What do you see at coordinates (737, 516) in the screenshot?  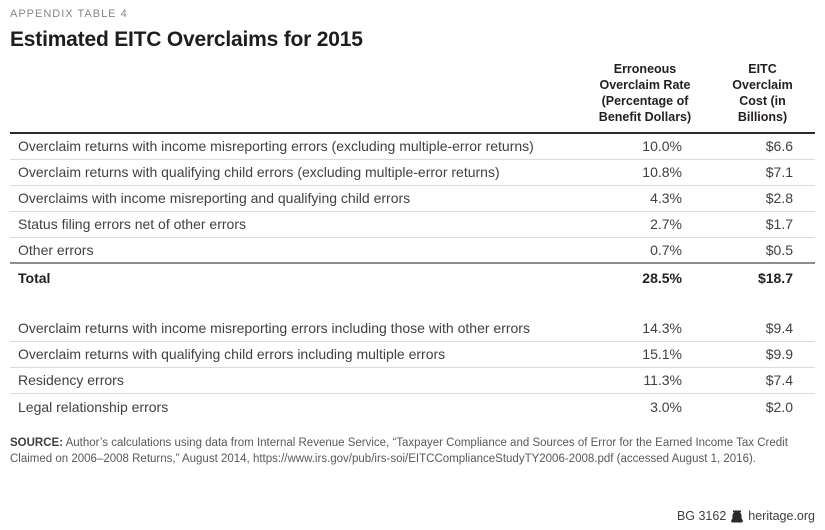 I see `liberty-bell-icon` at bounding box center [737, 516].